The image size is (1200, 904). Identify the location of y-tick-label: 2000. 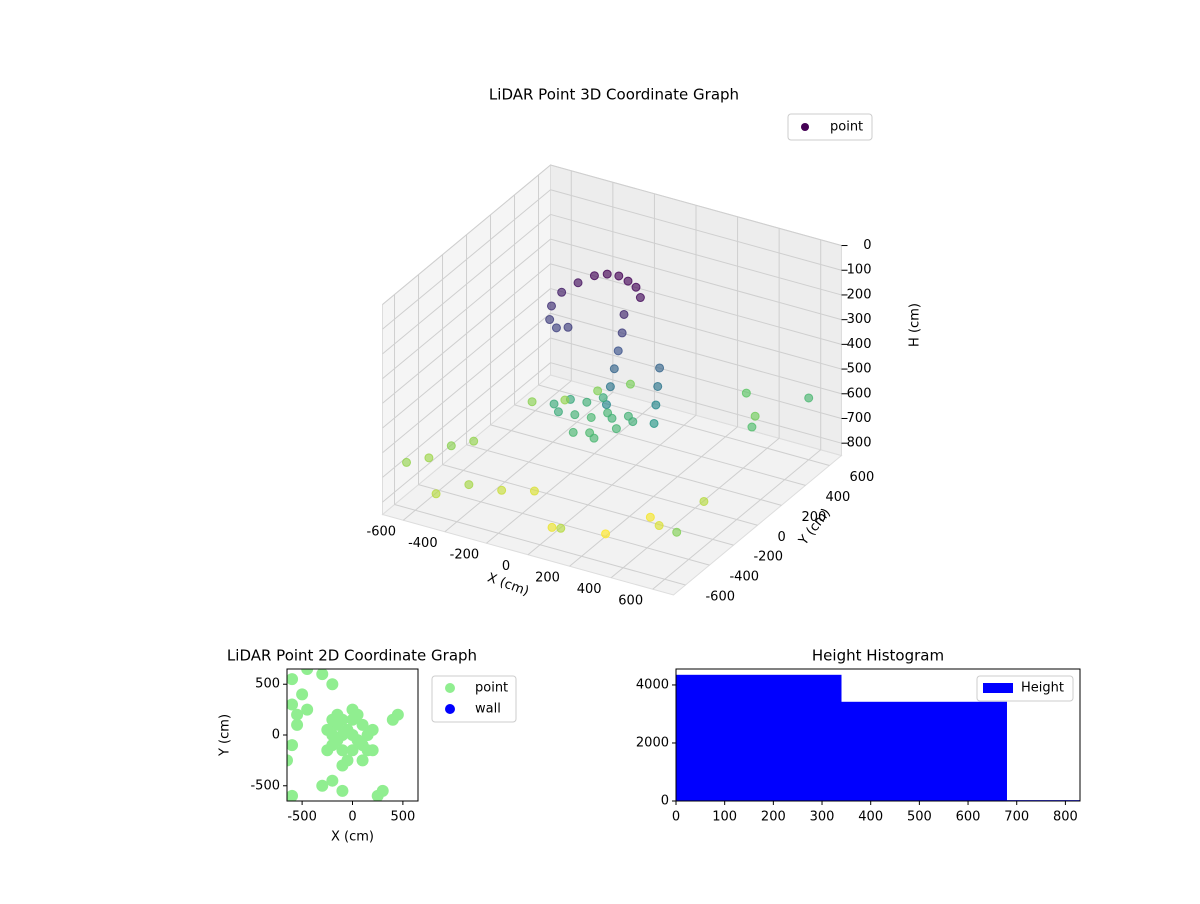
(652, 742).